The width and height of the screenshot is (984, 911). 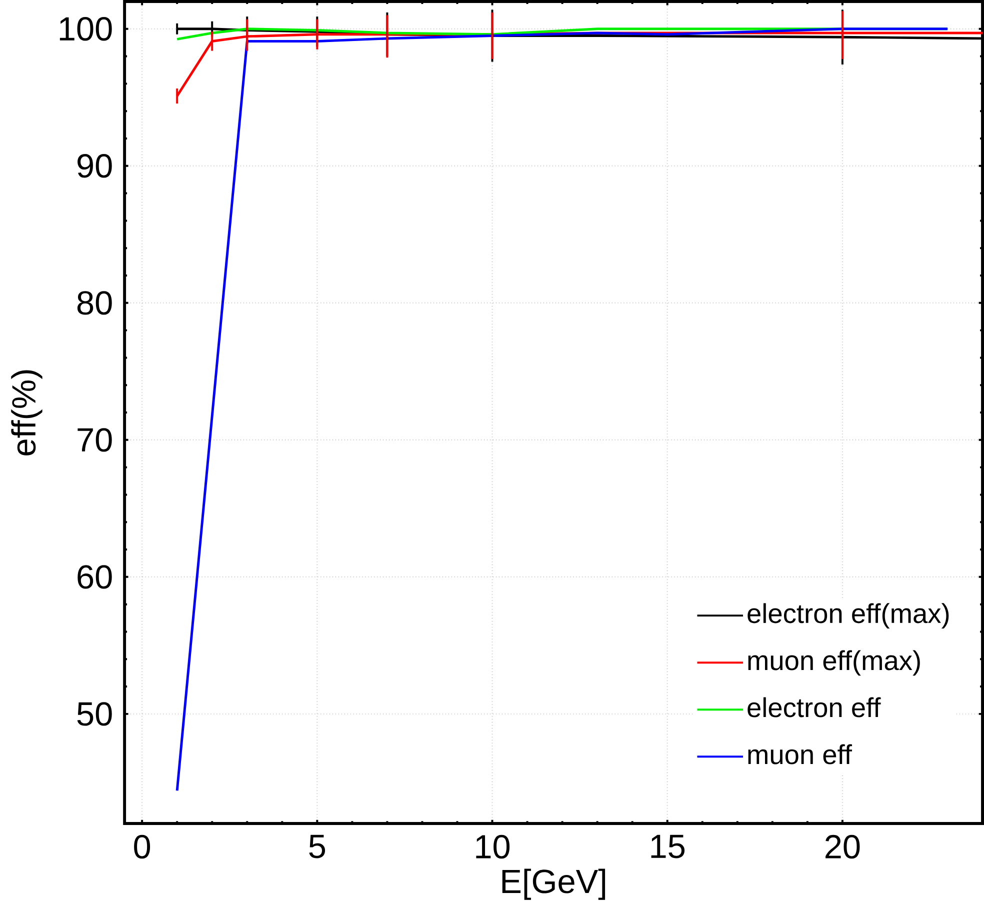 What do you see at coordinates (554, 884) in the screenshot?
I see `x-axis-title: E[GeV]` at bounding box center [554, 884].